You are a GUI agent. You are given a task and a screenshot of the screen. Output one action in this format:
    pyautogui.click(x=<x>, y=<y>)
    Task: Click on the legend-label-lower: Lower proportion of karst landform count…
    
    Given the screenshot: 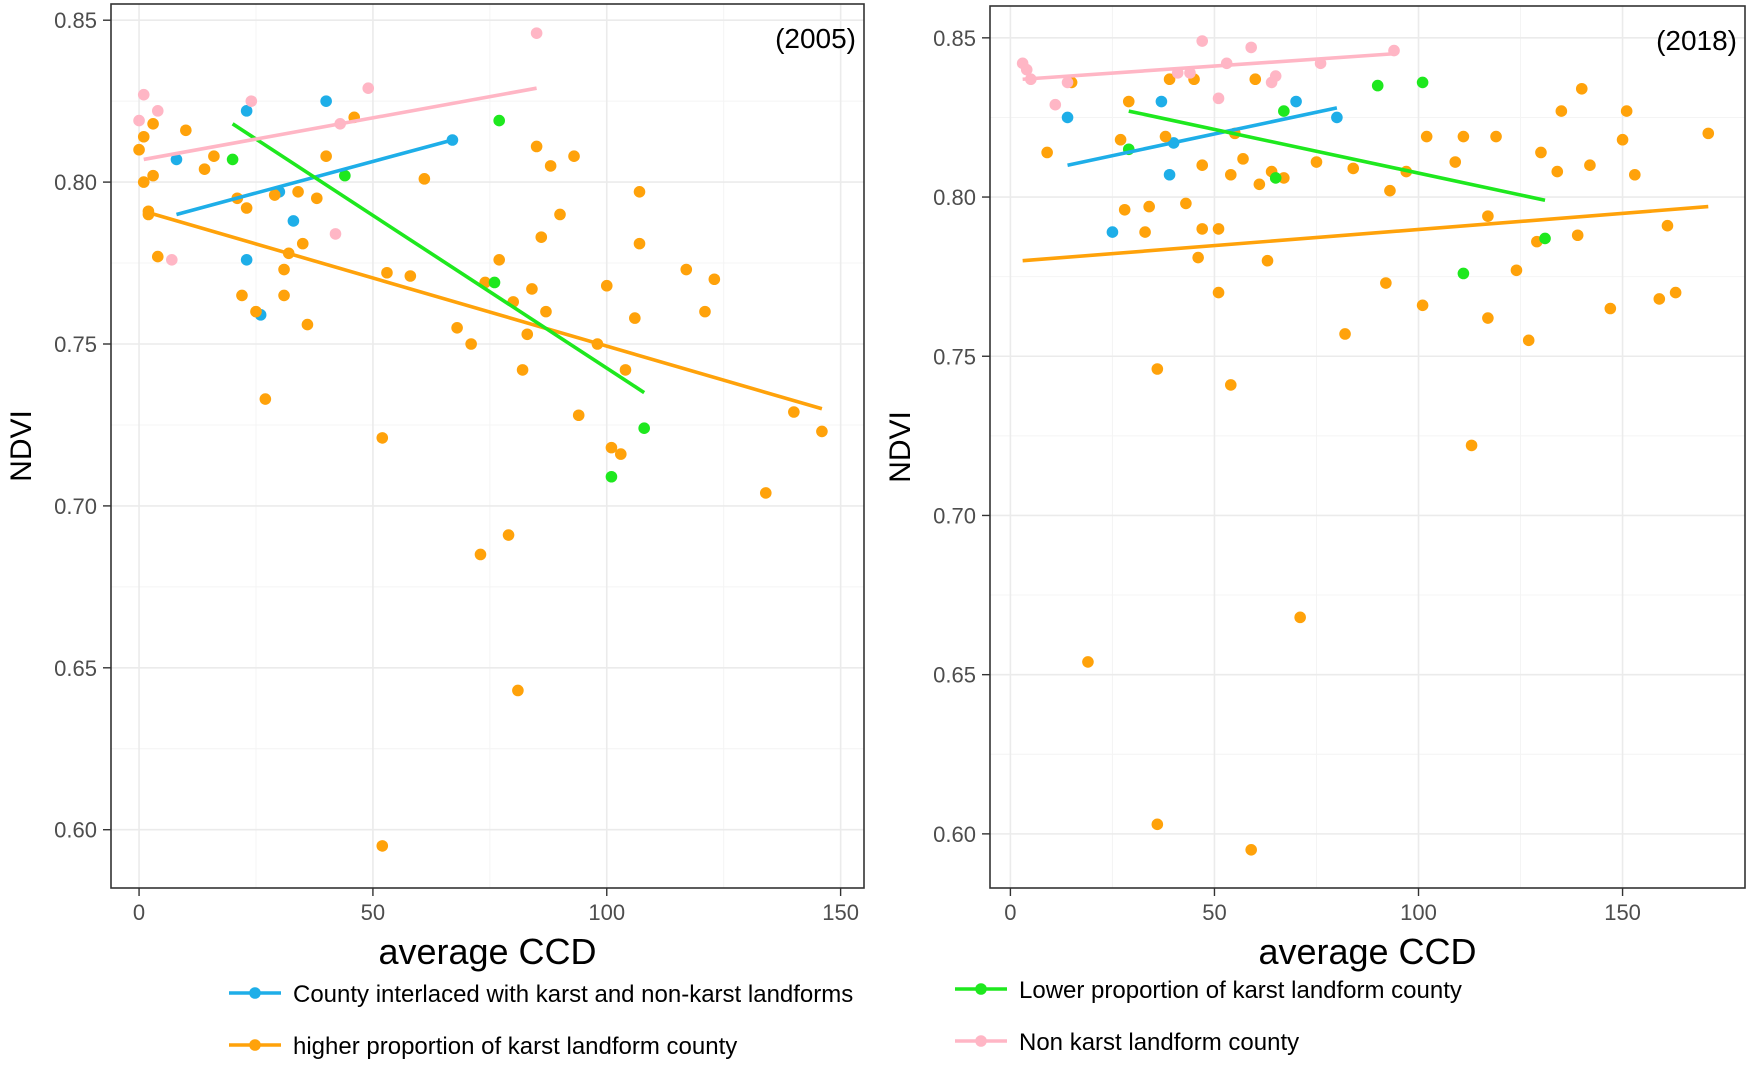 What is the action you would take?
    pyautogui.click(x=1240, y=990)
    